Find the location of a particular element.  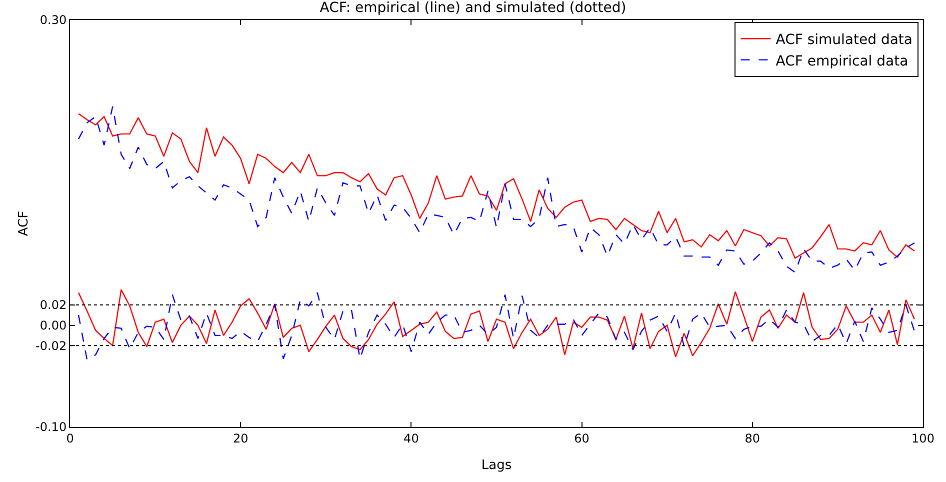

x-tick-label: 40 is located at coordinates (411, 438).